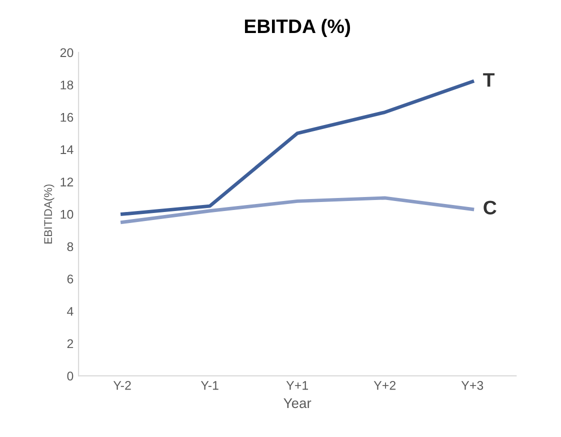 Image resolution: width=561 pixels, height=437 pixels. I want to click on line-series, so click(297, 210).